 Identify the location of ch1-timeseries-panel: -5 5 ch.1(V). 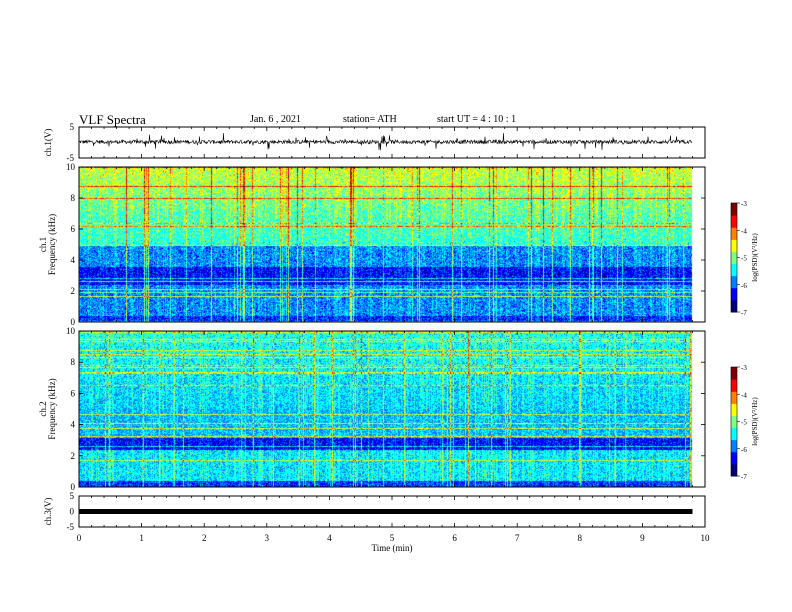
(374, 142).